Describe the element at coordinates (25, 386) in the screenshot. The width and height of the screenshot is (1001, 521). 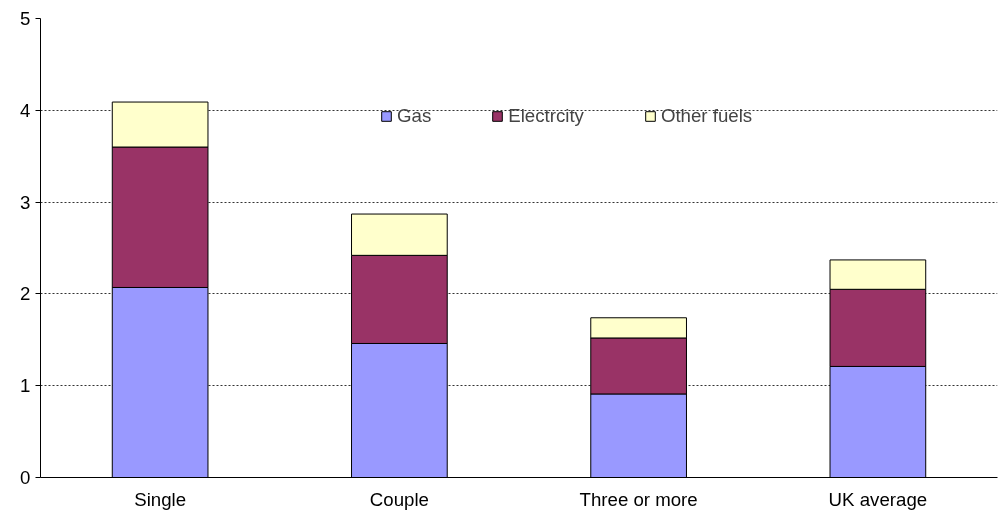
I see `y-tick-label: 1` at that location.